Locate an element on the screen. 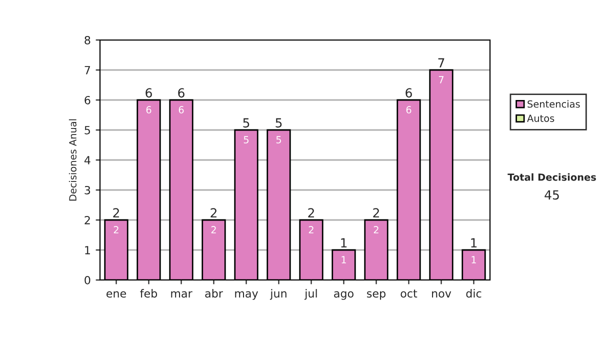  text: 45 is located at coordinates (551, 195).